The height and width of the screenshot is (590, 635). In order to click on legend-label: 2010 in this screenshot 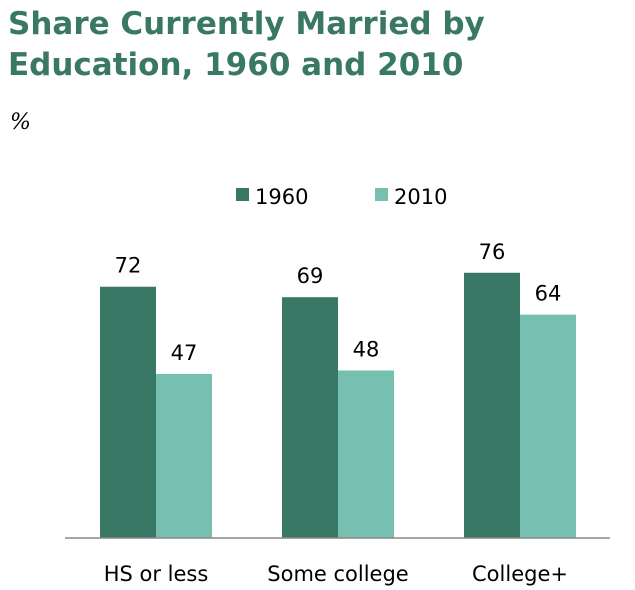, I will do `click(420, 197)`.